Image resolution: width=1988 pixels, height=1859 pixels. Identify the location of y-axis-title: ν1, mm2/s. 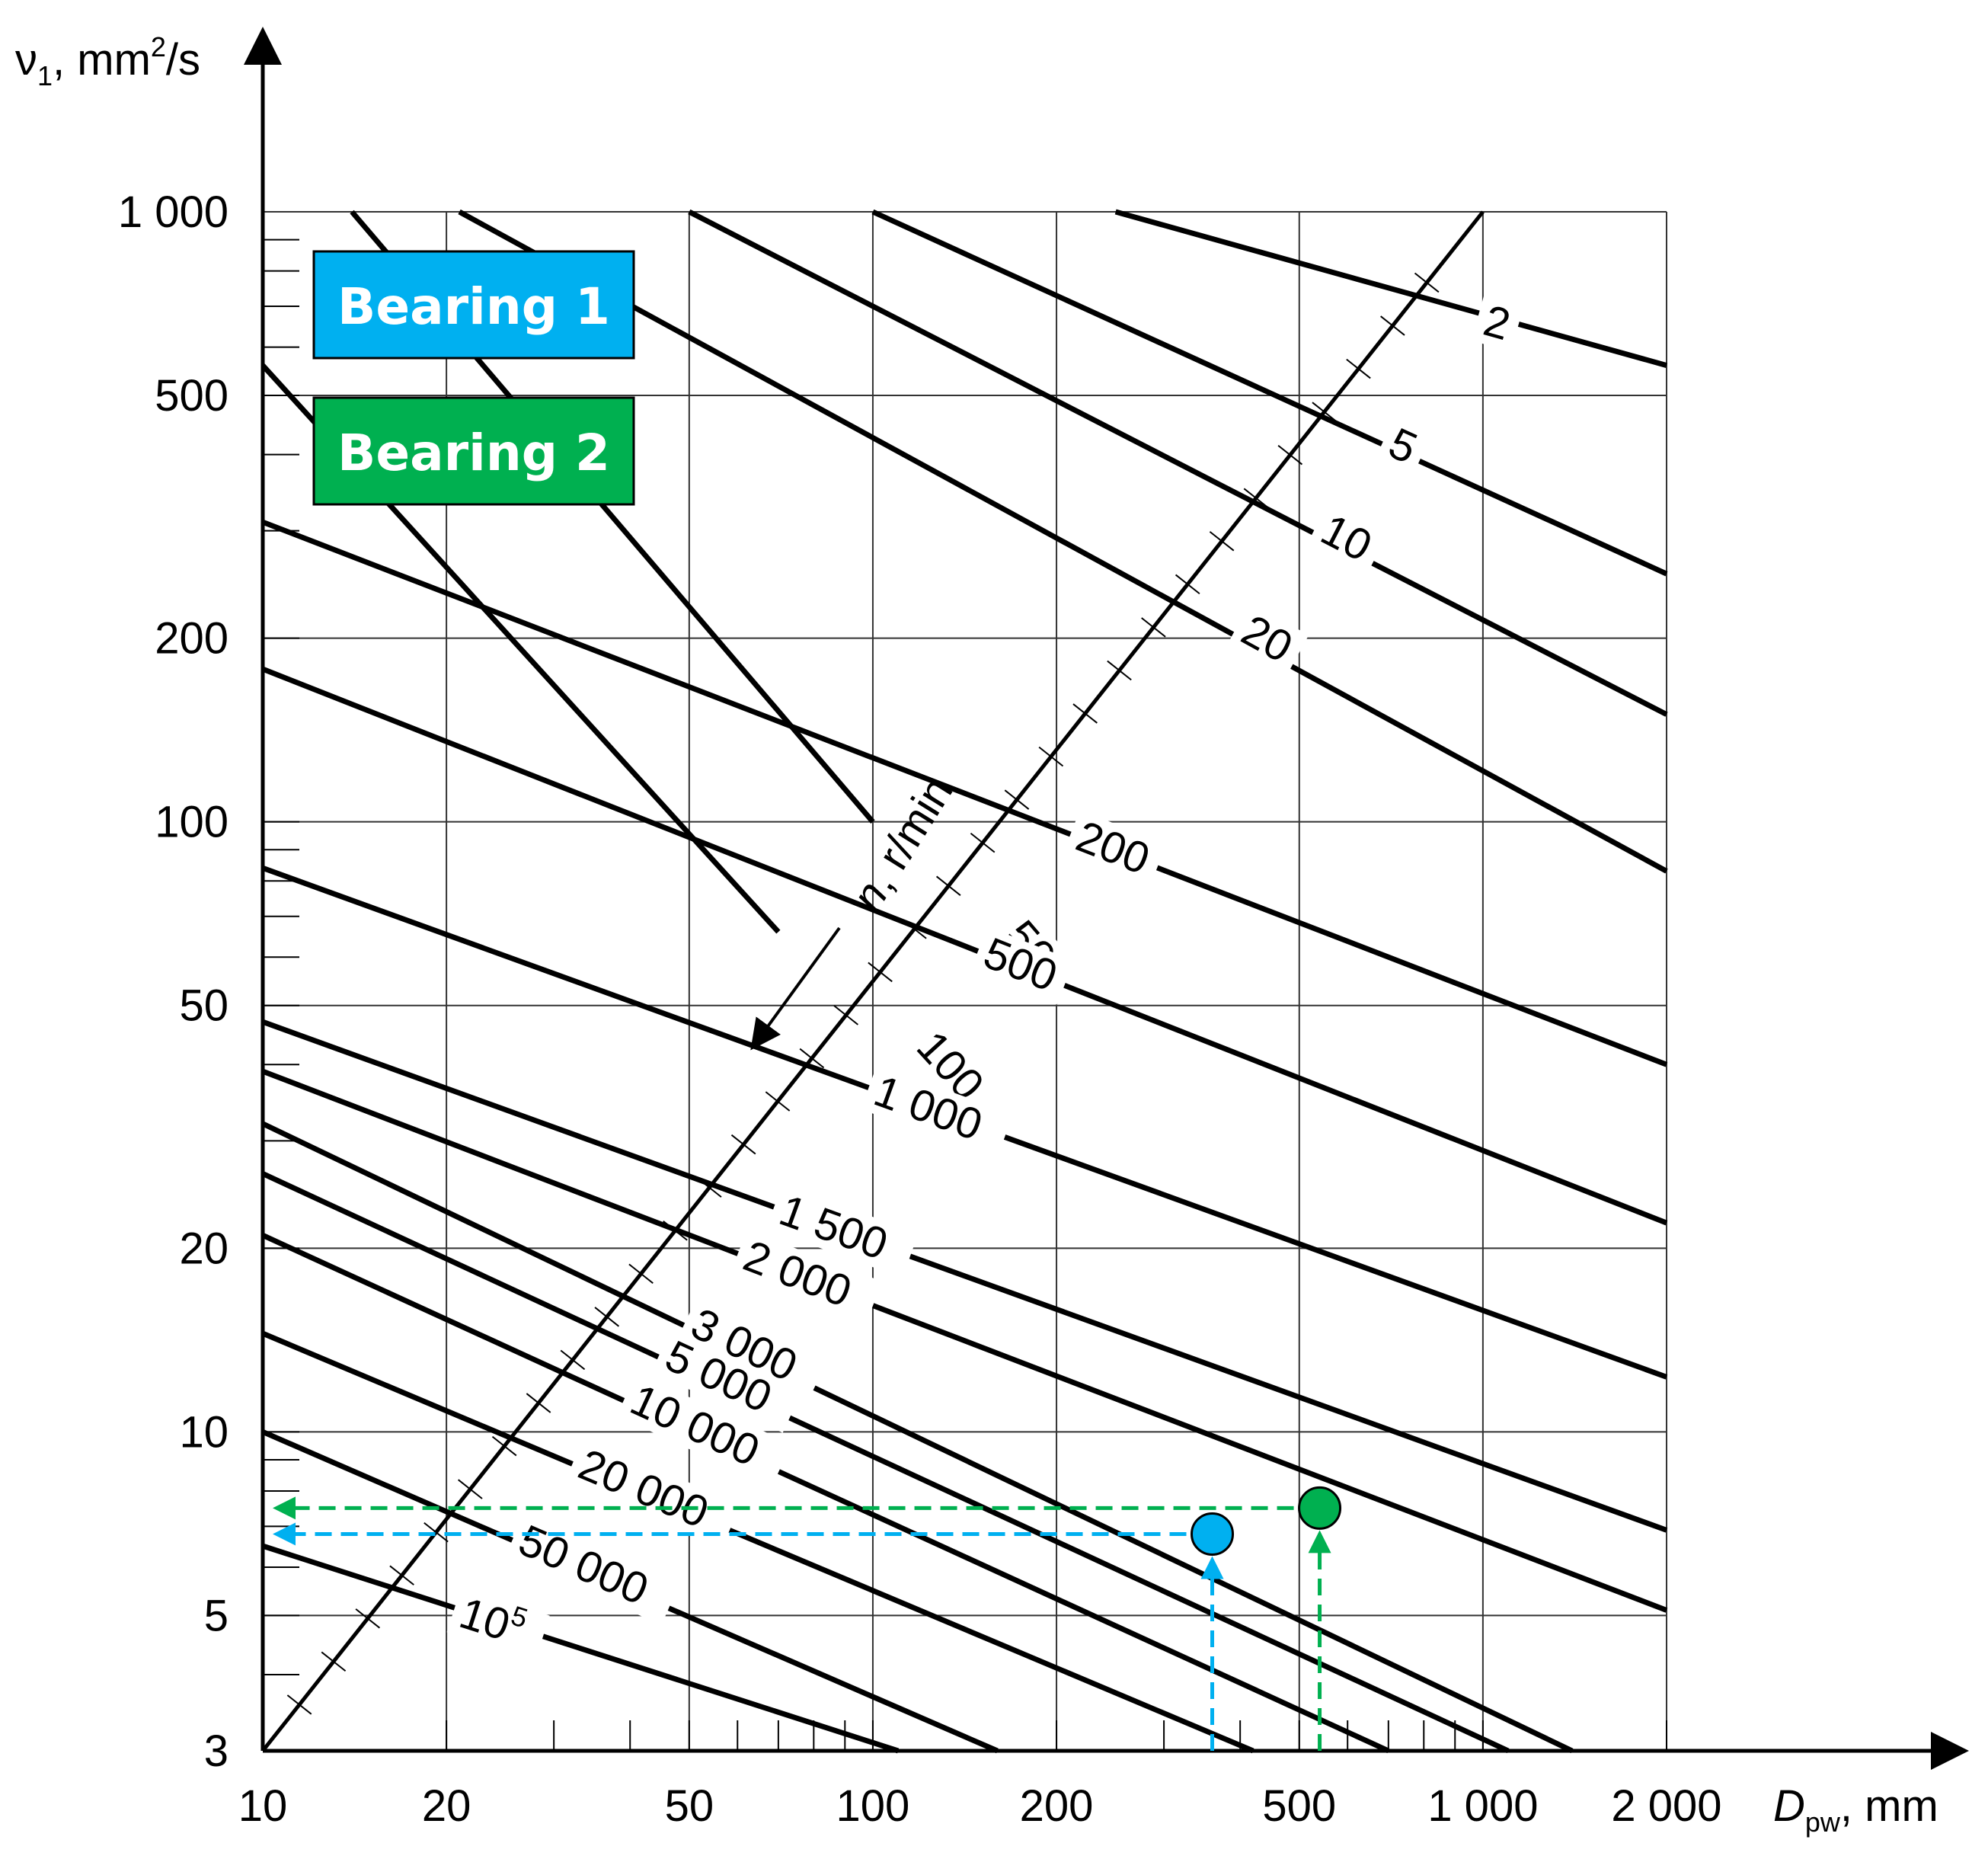
(107, 61).